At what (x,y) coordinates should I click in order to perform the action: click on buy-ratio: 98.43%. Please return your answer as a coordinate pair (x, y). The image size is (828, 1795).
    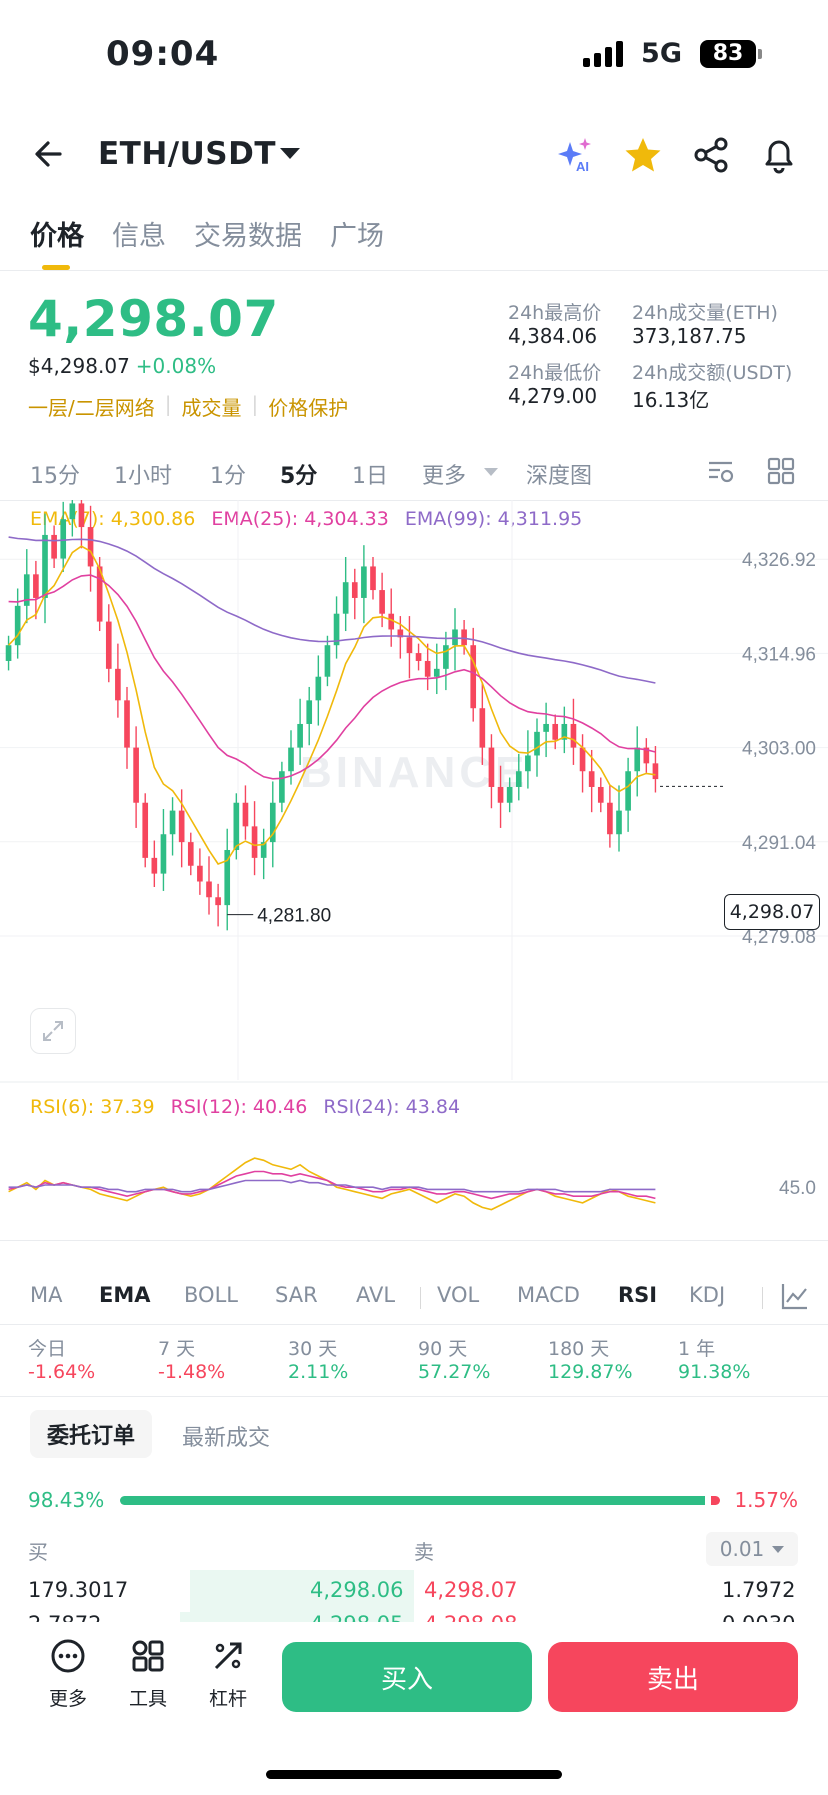
    Looking at the image, I should click on (66, 1500).